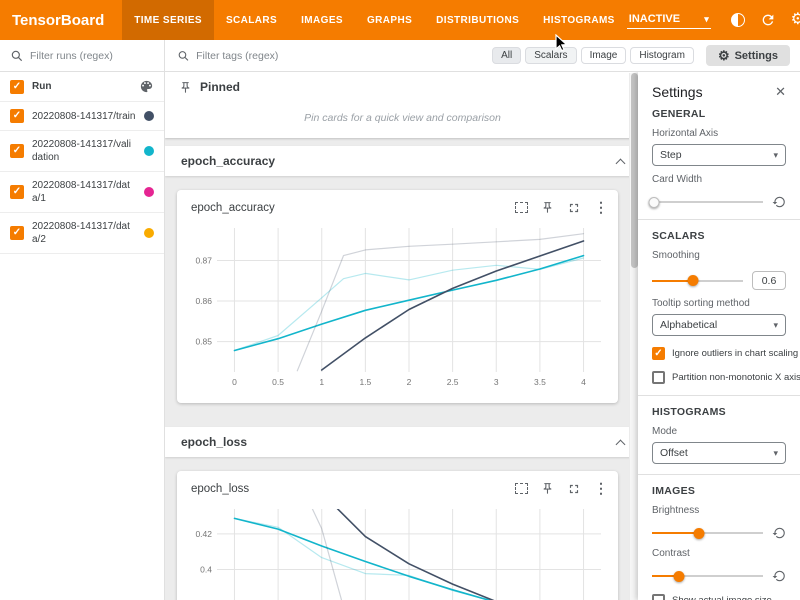 The image size is (800, 600). Describe the element at coordinates (322, 20) in the screenshot. I see `tab-images: IMAGES` at that location.